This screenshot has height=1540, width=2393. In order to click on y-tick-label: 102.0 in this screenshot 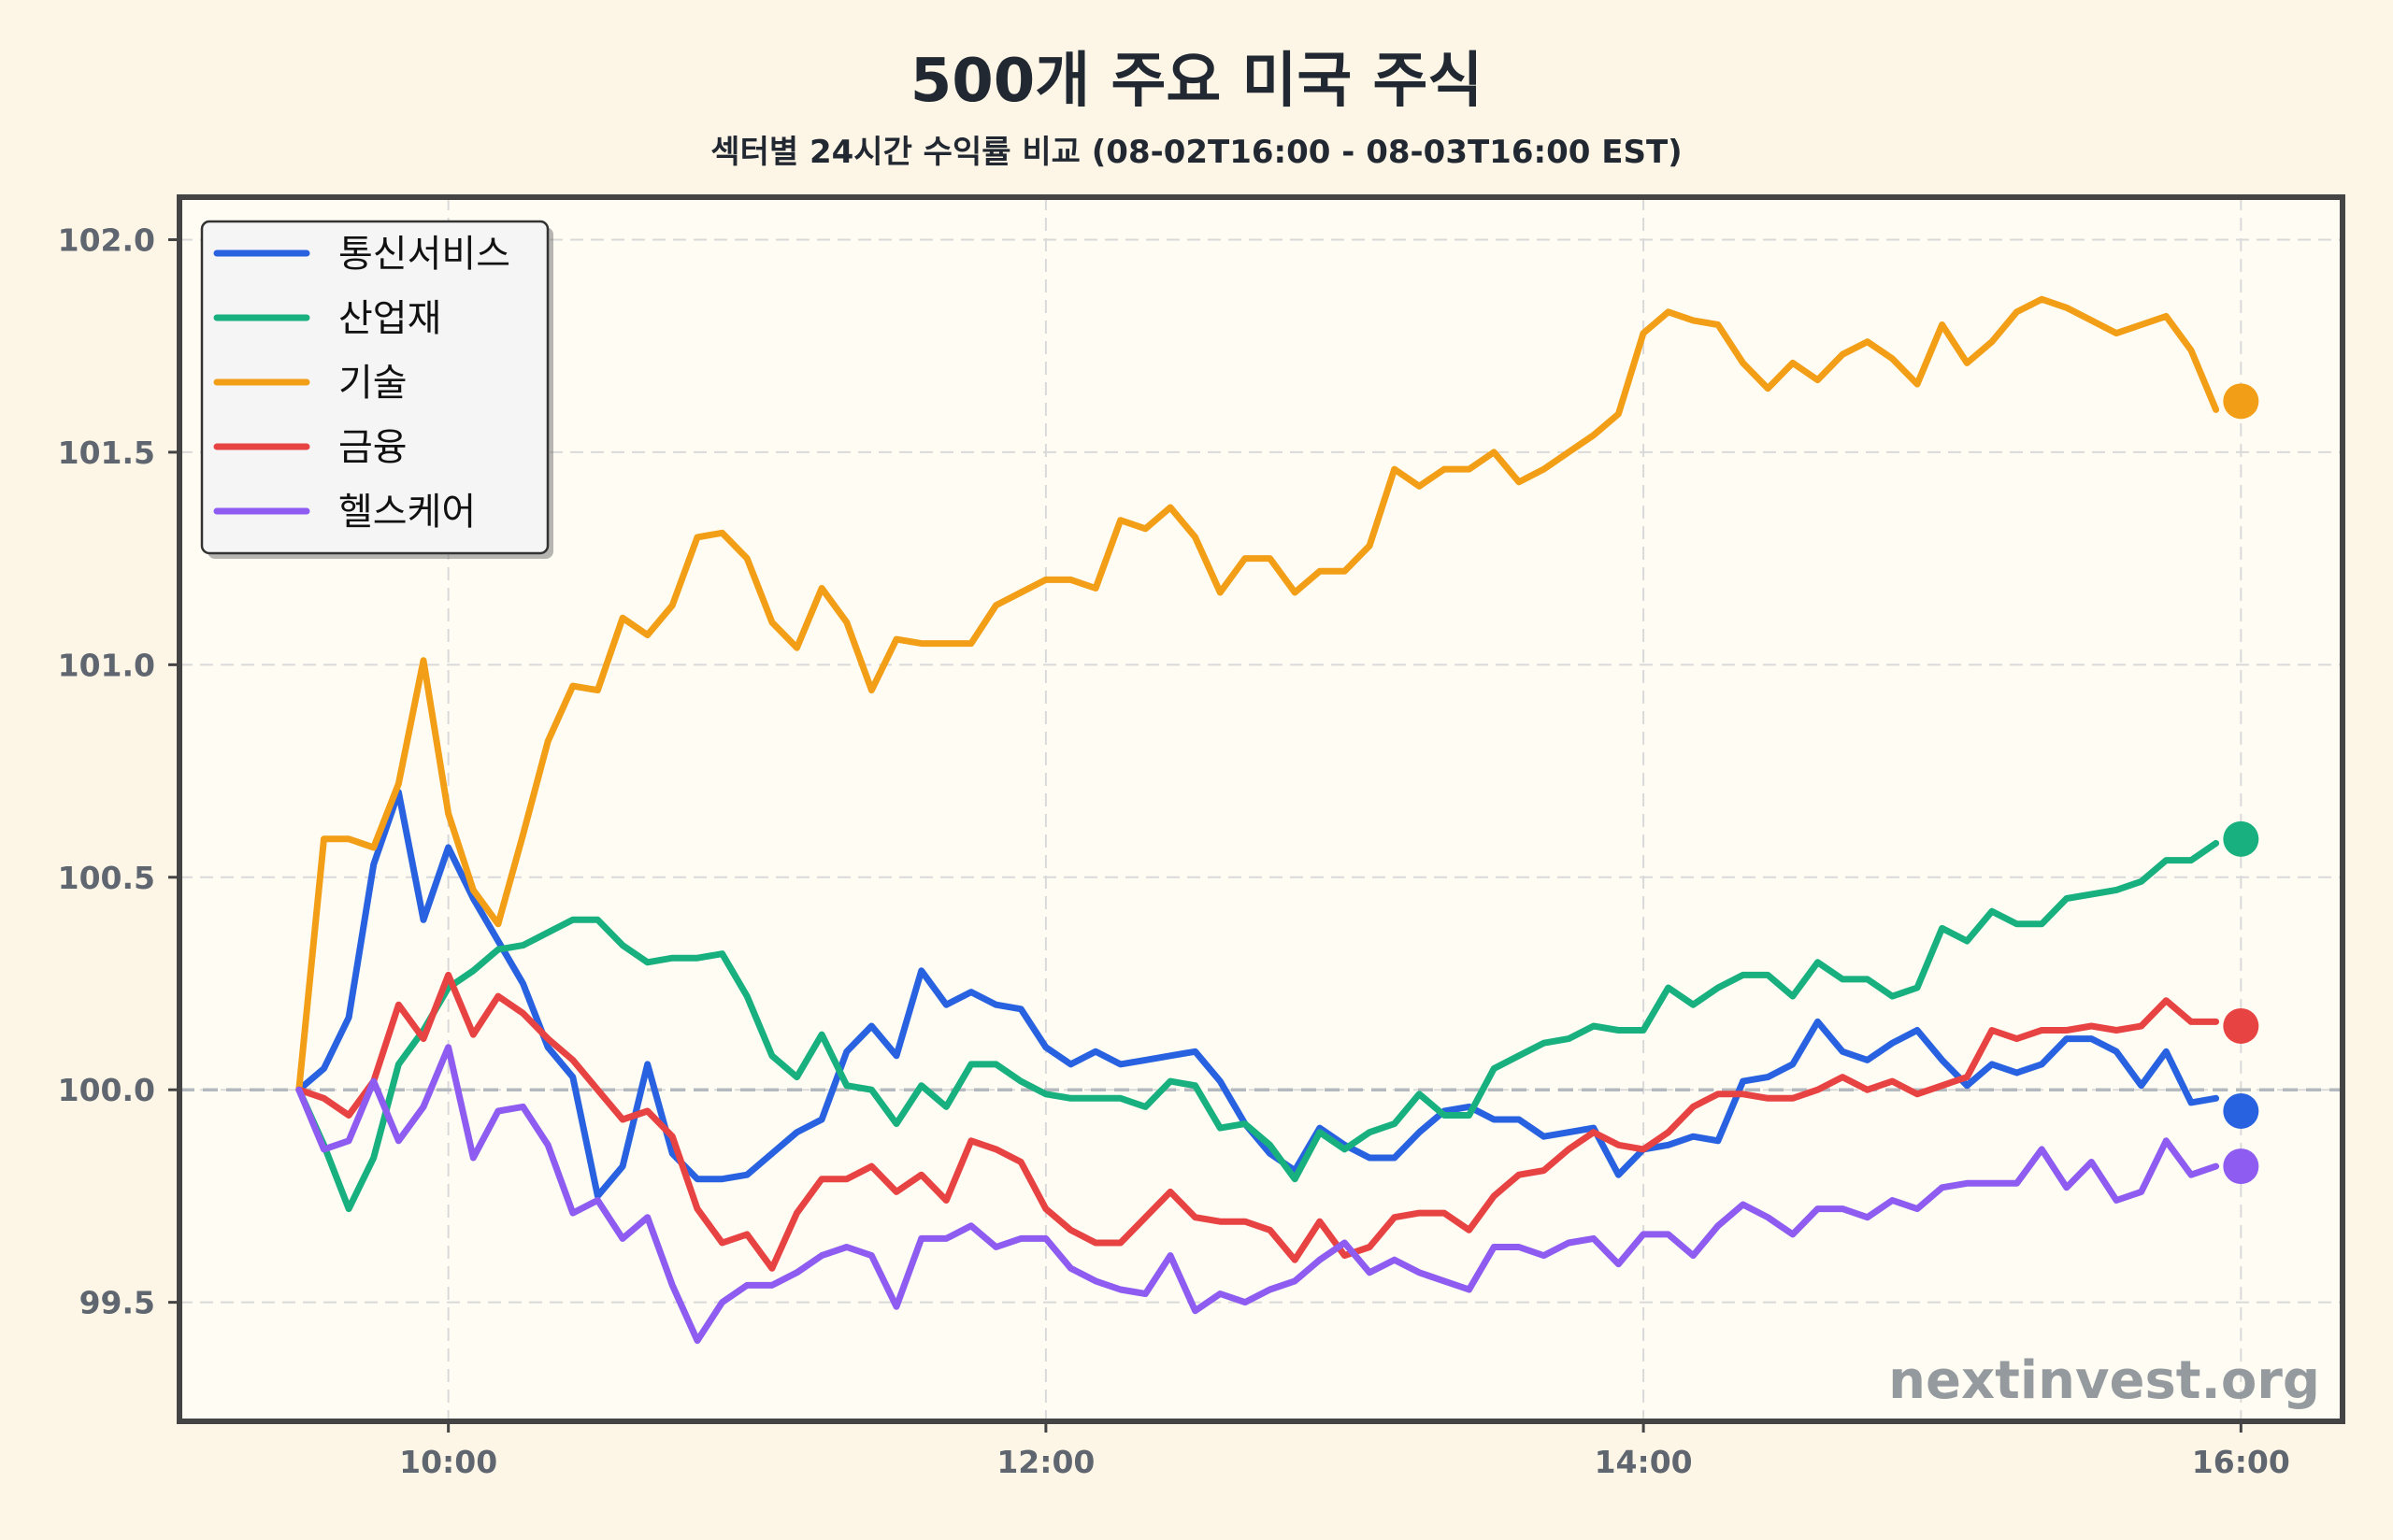, I will do `click(107, 239)`.